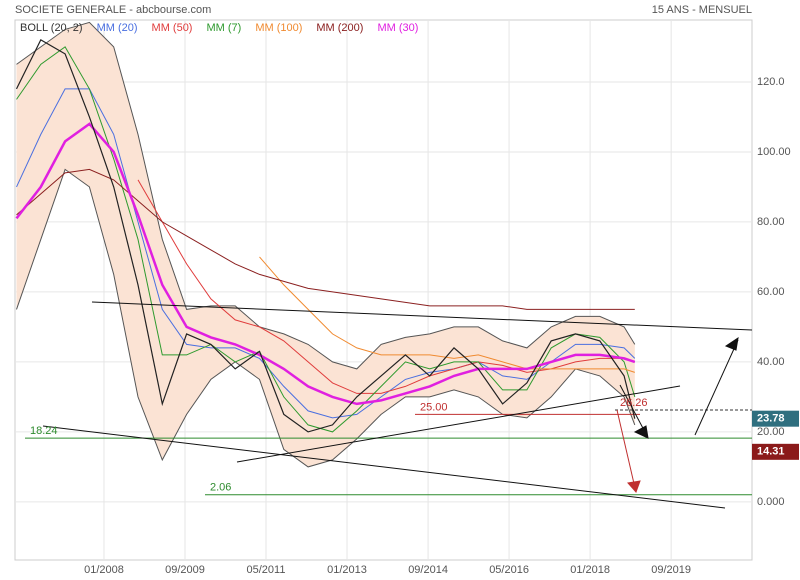  I want to click on ma-line, so click(447, 314).